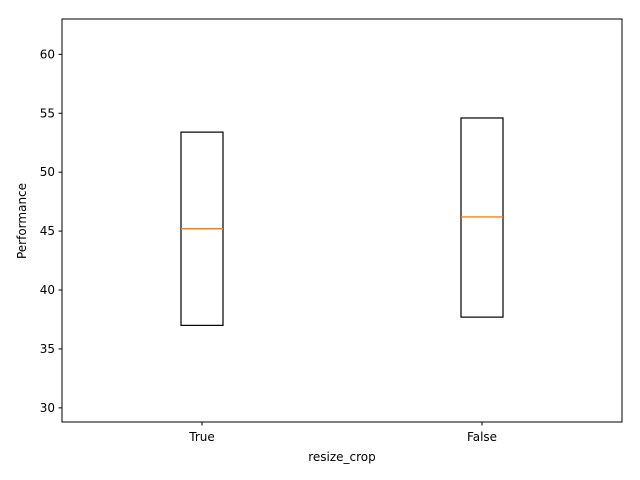 This screenshot has height=480, width=640. Describe the element at coordinates (47, 231) in the screenshot. I see `y-tick-label: 45` at that location.